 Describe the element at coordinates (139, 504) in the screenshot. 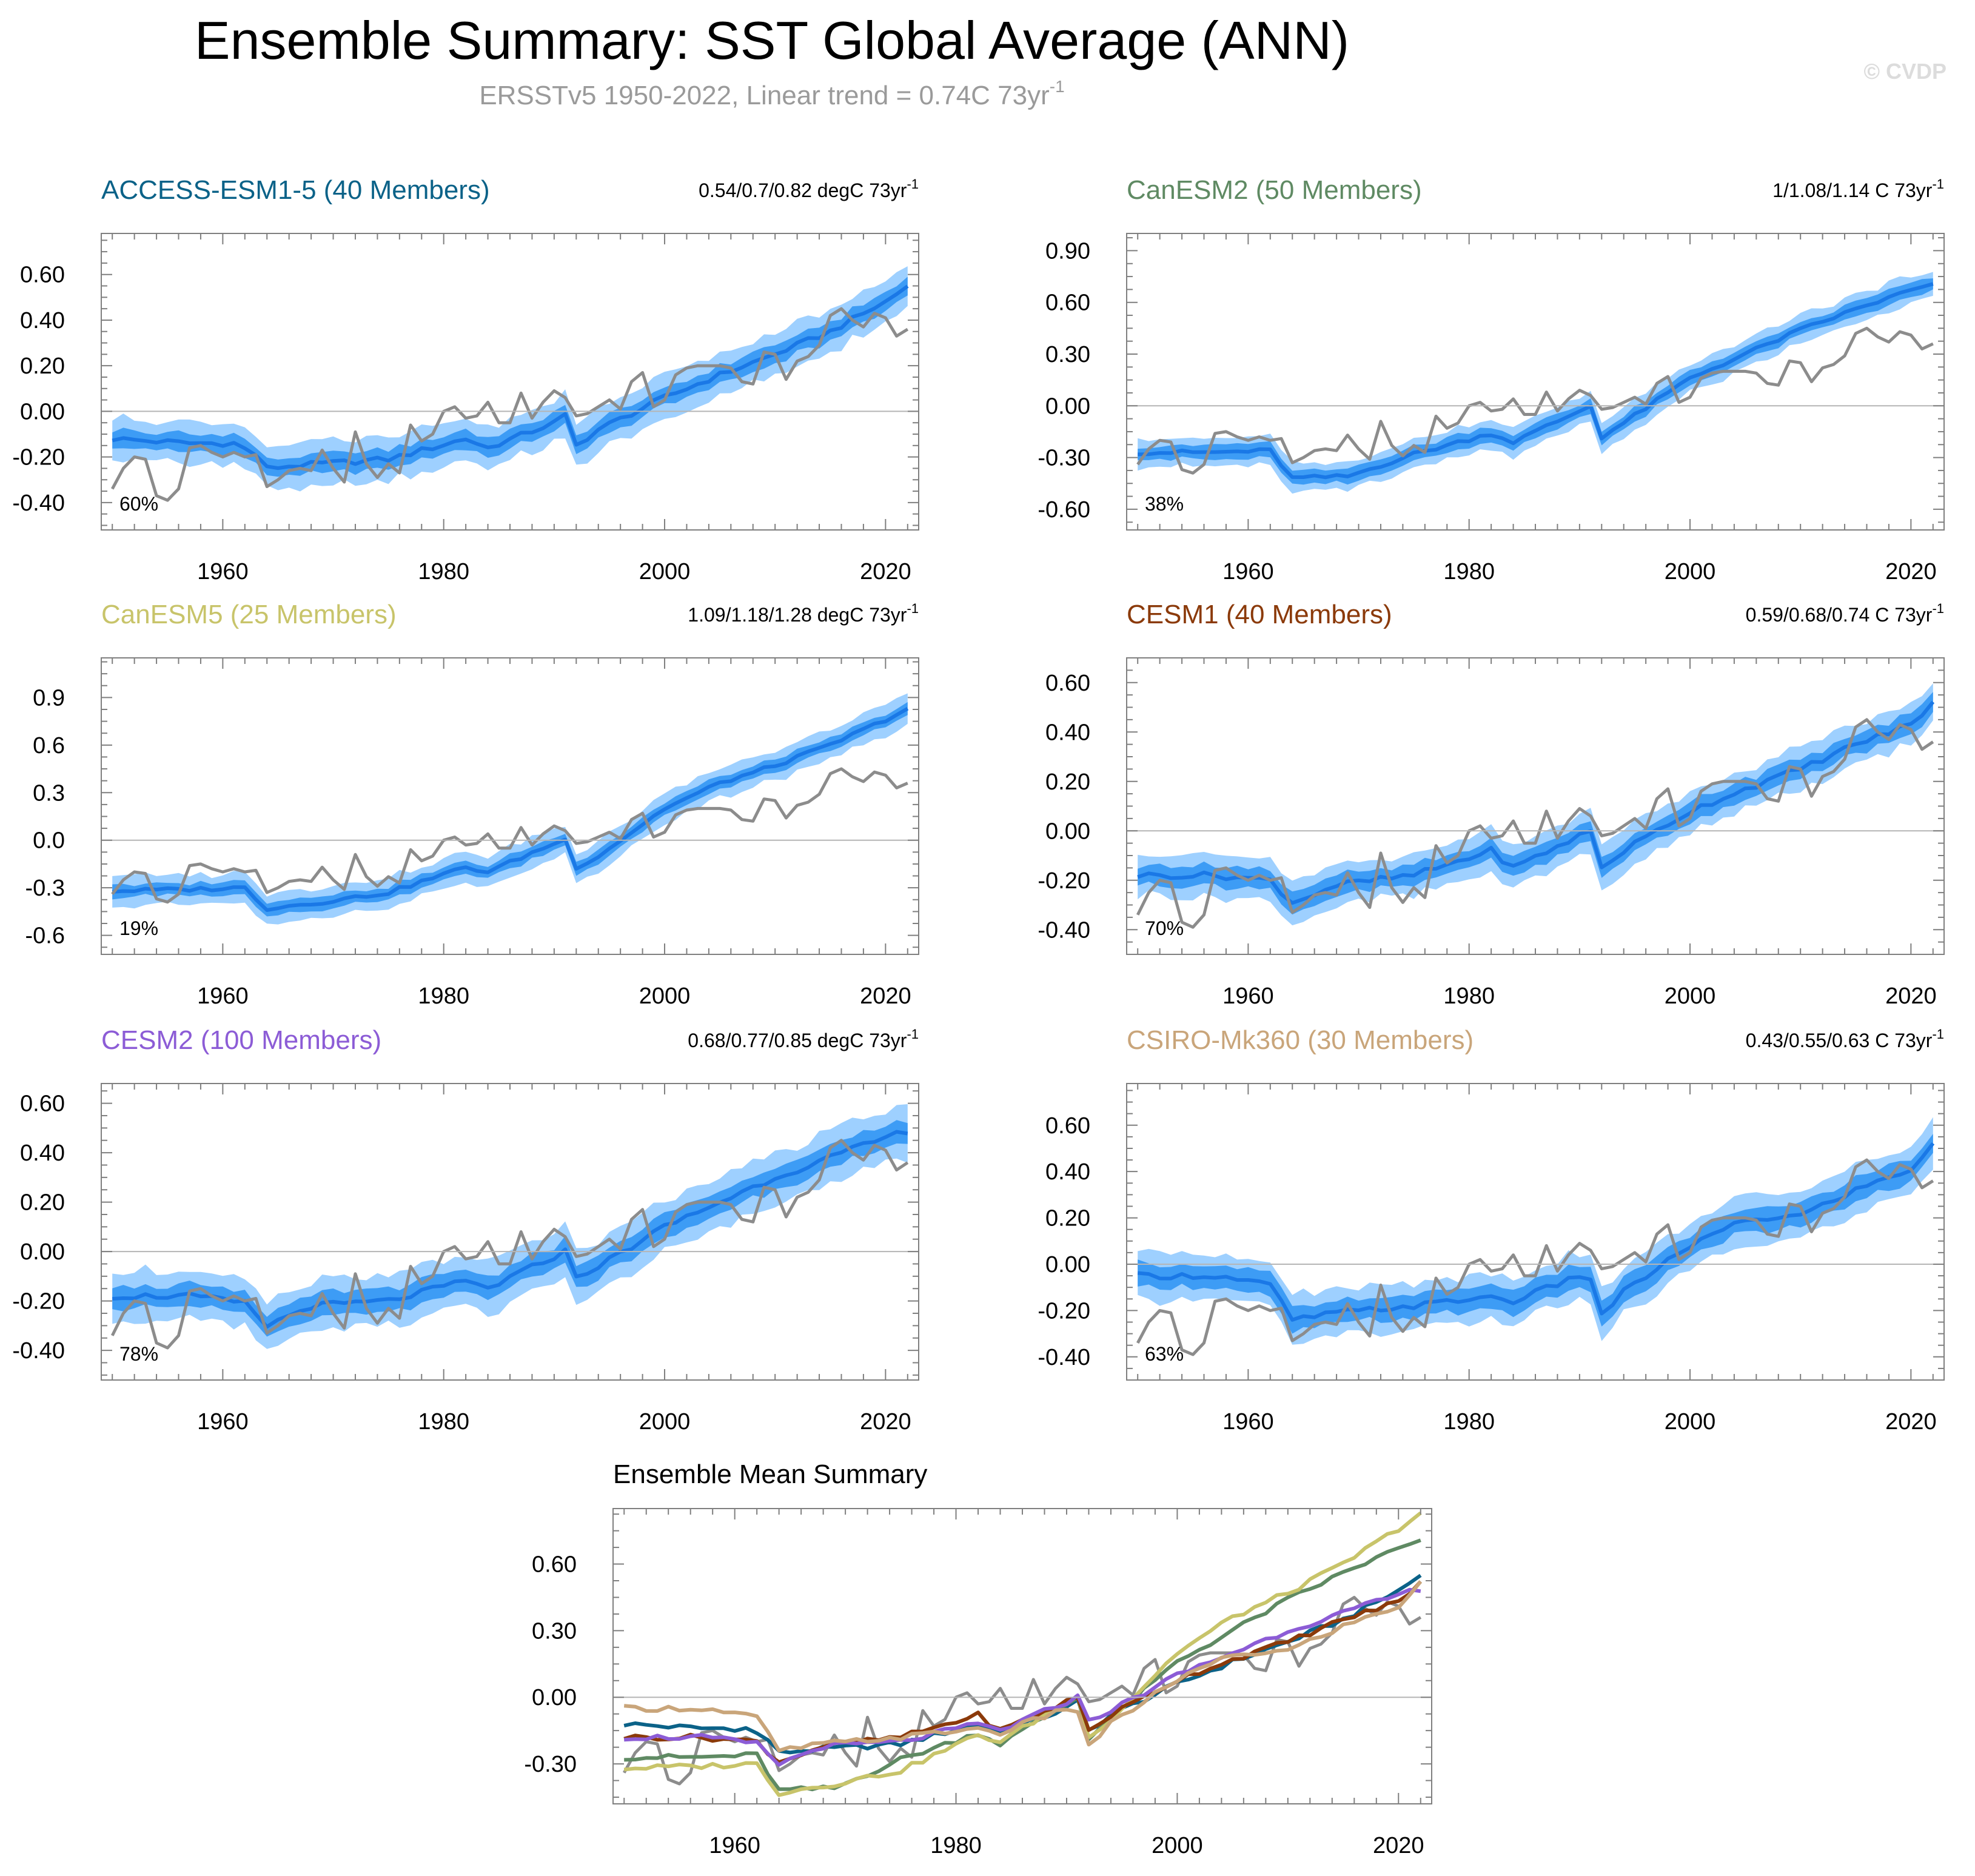

I see `percent-label: 60%` at that location.